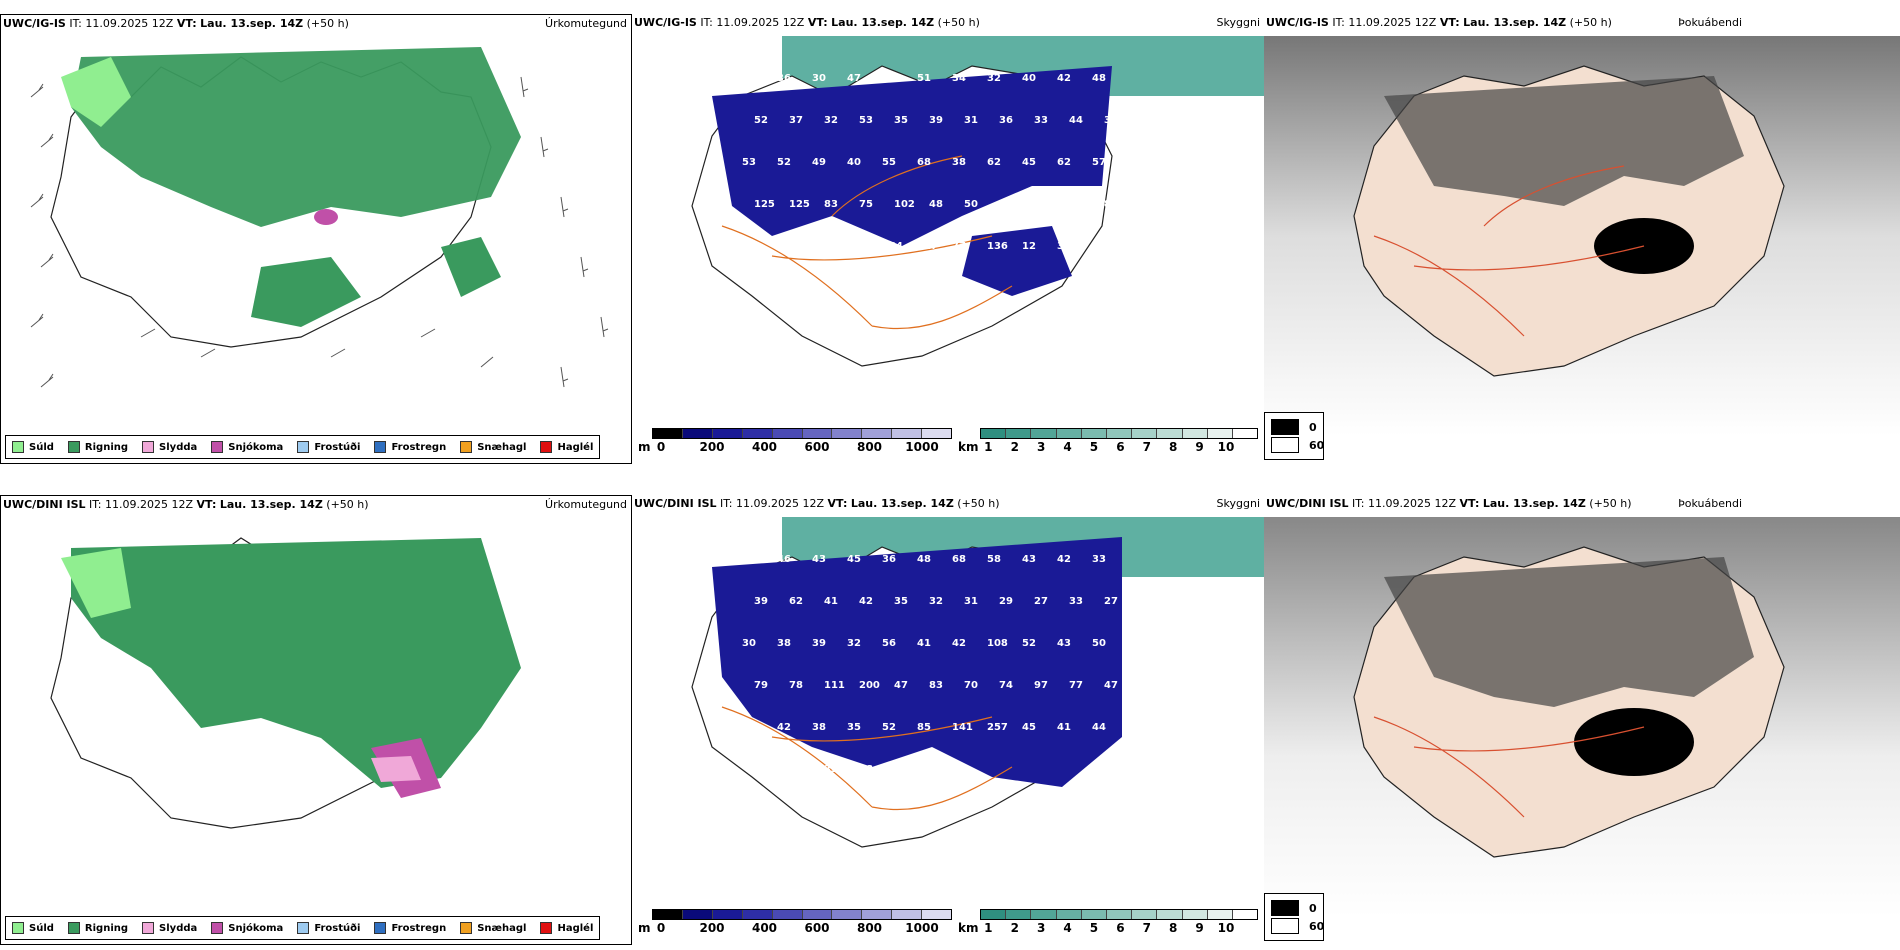 The width and height of the screenshot is (1900, 950). I want to click on cloud-height-label: 48, so click(936, 204).